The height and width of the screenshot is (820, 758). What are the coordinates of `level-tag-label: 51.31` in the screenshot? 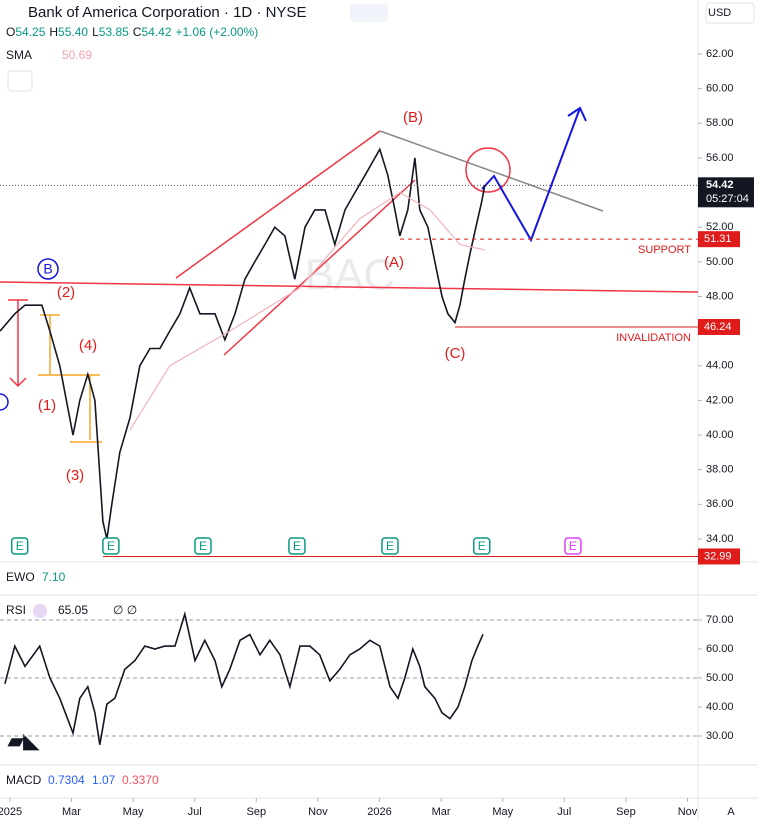 It's located at (718, 239).